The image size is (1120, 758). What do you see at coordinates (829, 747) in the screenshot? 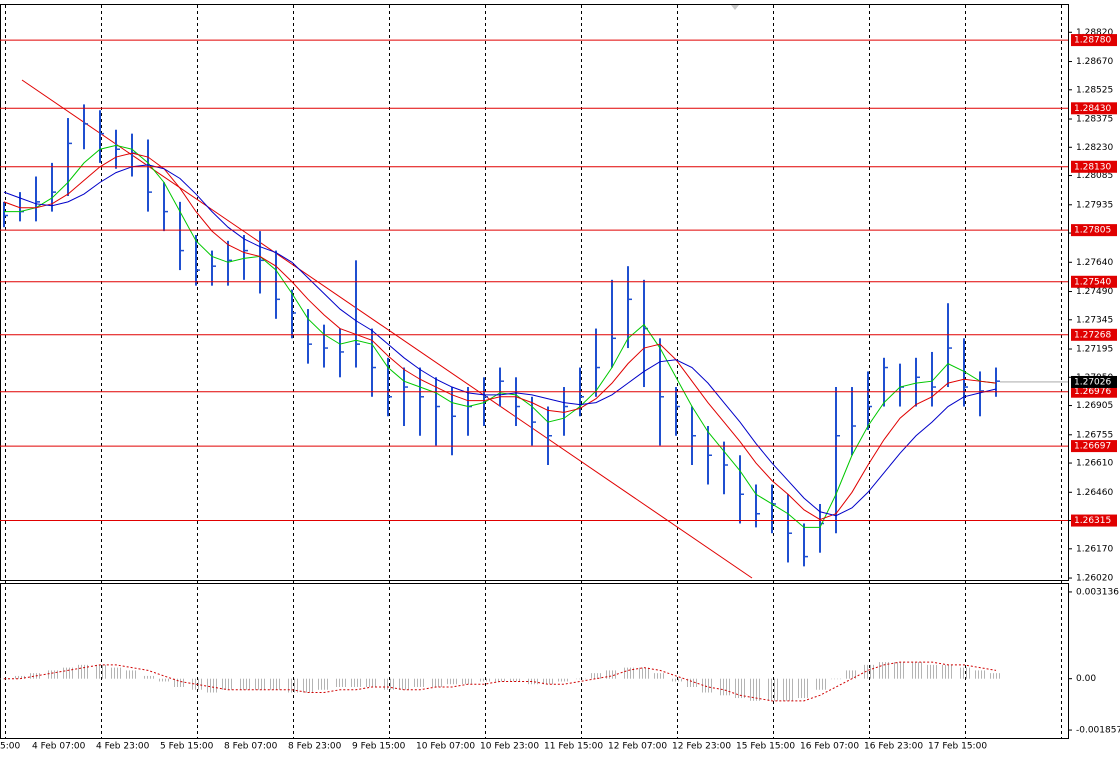
I see `x-tick-label: 16 Feb 07:00` at bounding box center [829, 747].